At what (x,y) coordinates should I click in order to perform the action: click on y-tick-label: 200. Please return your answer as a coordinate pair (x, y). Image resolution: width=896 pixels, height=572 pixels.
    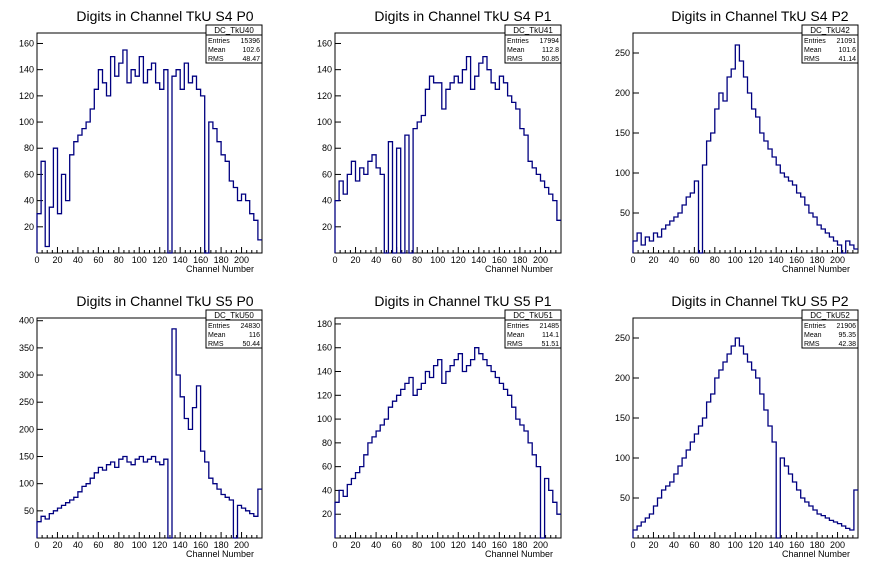
    Looking at the image, I should click on (622, 93).